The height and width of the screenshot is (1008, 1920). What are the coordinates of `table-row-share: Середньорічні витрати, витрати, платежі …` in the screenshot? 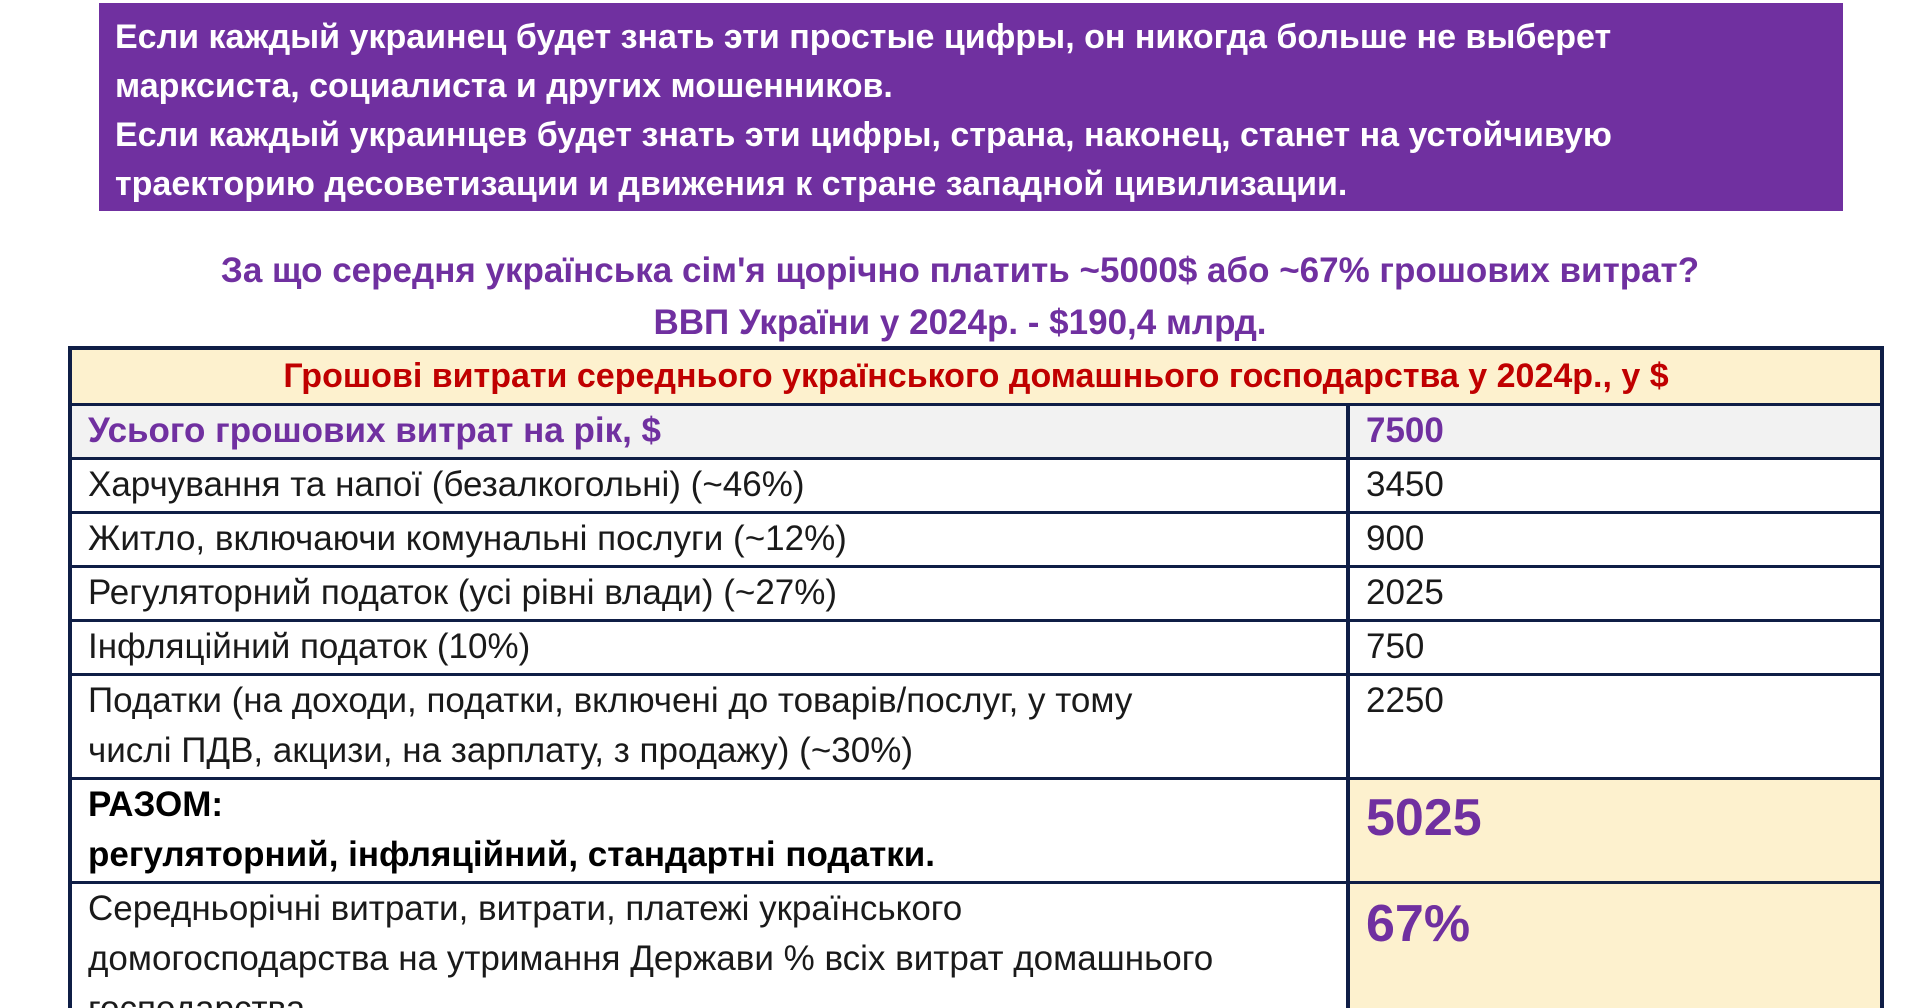 It's located at (976, 946).